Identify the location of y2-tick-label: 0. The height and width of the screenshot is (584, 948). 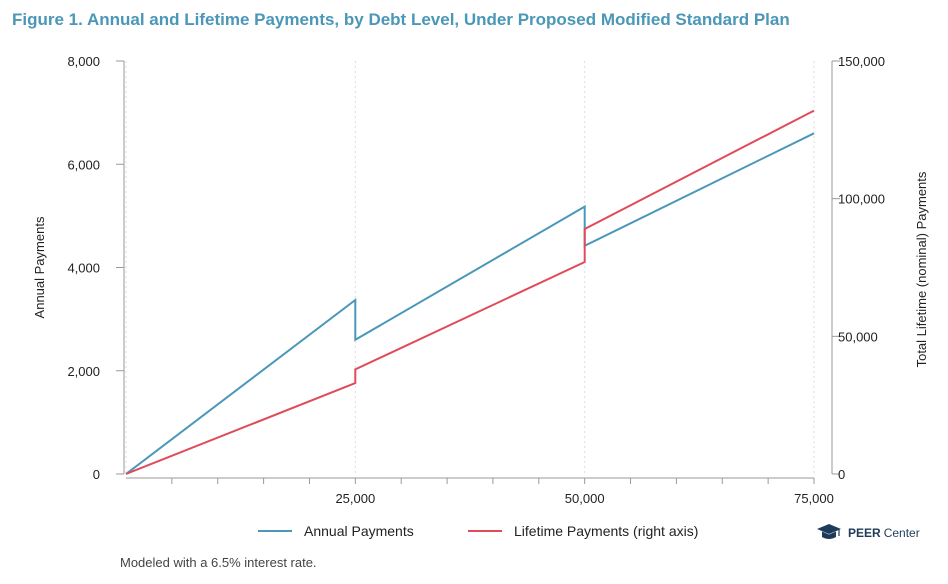
(841, 474).